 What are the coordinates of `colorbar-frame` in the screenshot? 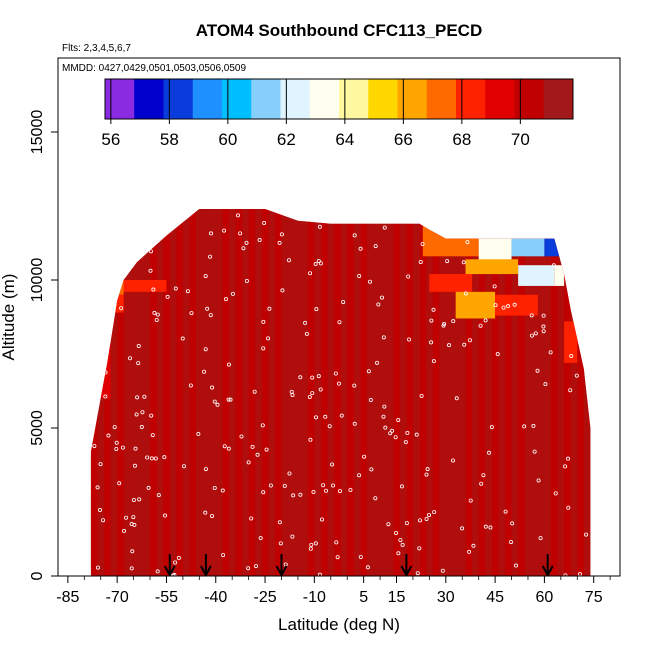 It's located at (339, 99).